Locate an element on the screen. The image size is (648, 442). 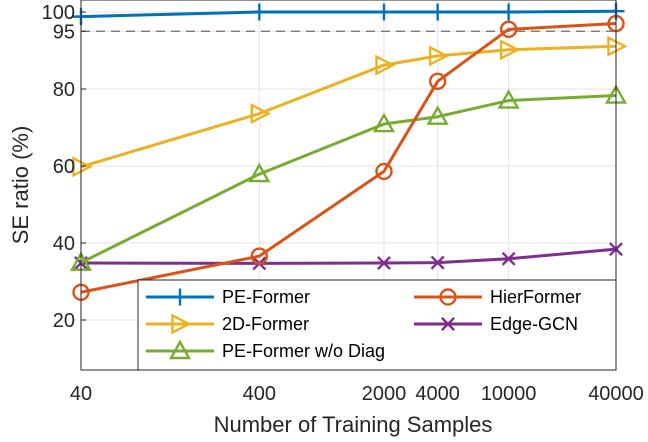
legend-label-pe-former: PE-Former is located at coordinates (266, 297).